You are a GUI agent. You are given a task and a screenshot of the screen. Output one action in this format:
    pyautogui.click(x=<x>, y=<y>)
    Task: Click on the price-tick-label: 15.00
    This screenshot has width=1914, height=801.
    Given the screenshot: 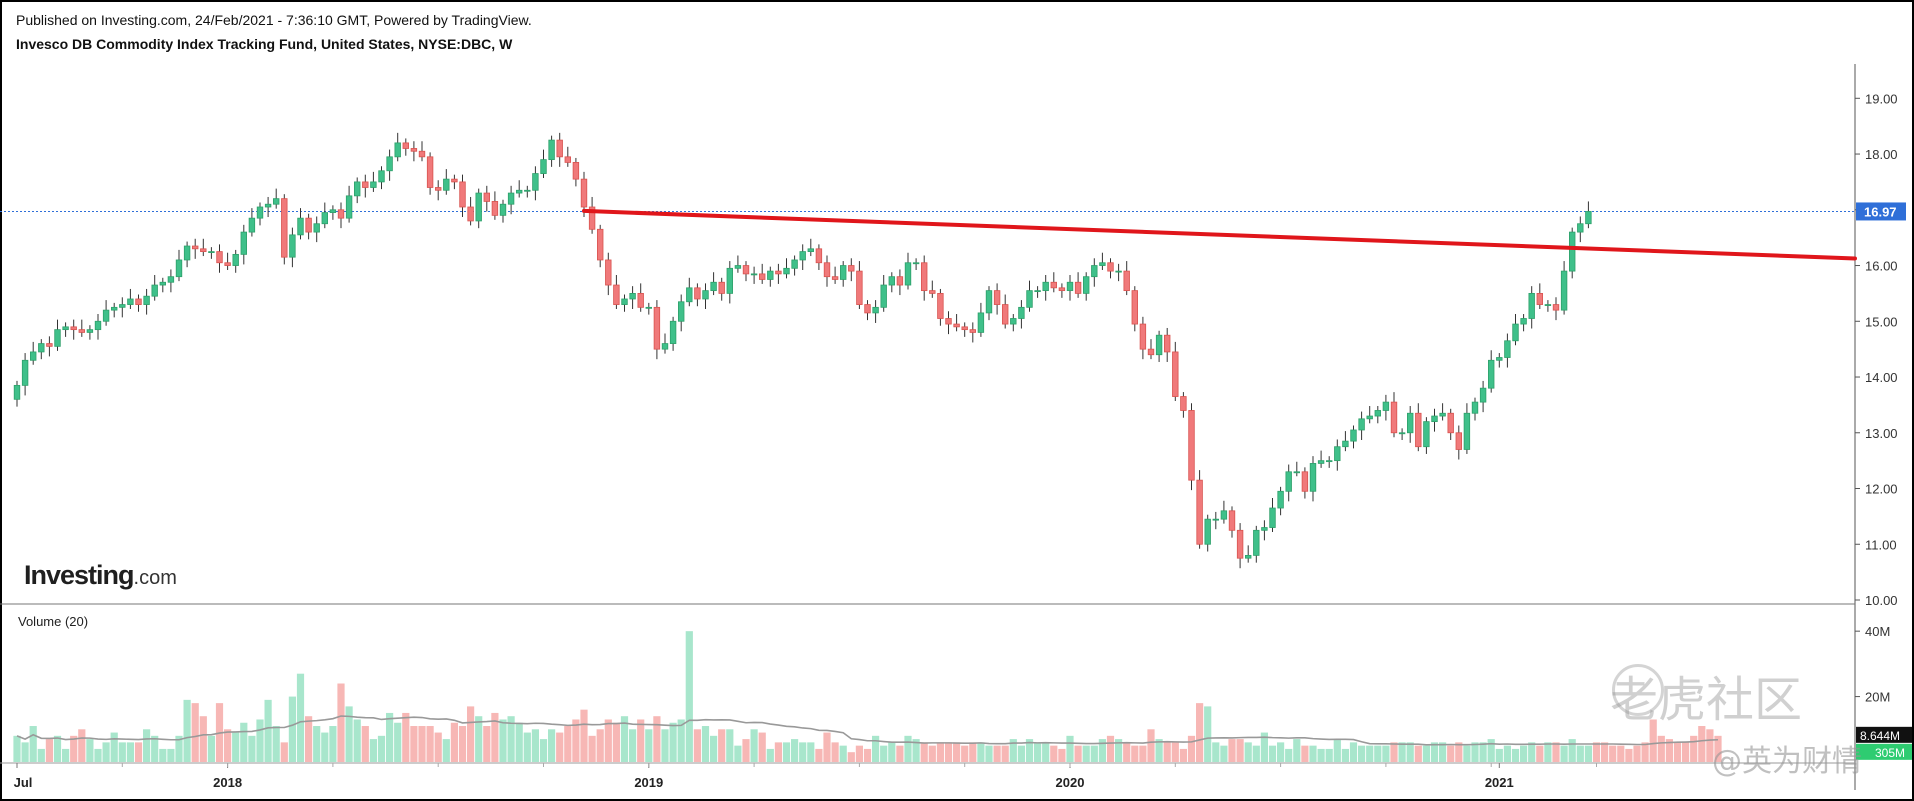 What is the action you would take?
    pyautogui.click(x=1881, y=321)
    